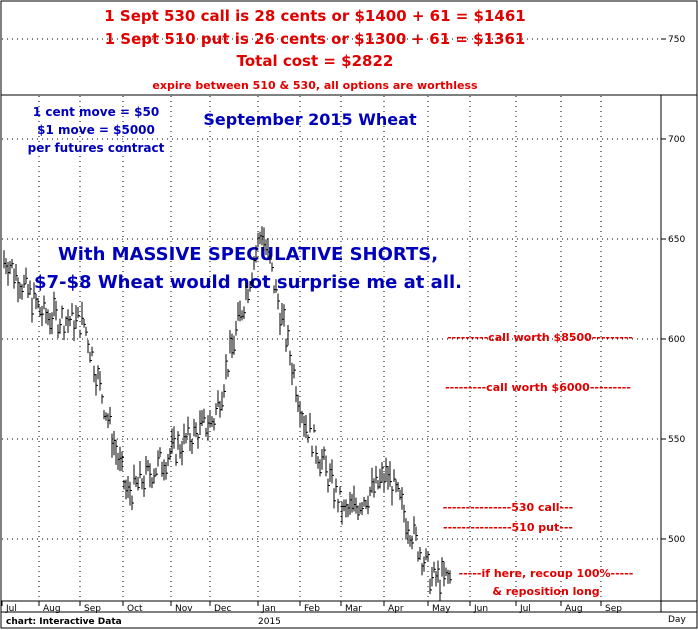 Image resolution: width=698 pixels, height=630 pixels. I want to click on price-axis-labels: 450500550600650700750800850900, so click(673, 290).